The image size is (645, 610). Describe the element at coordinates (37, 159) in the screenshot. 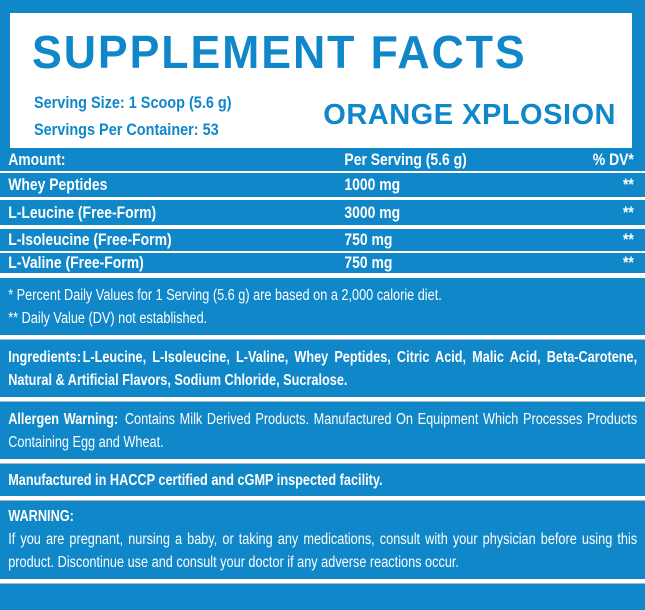

I see `column-header-amount: Amount:` at that location.